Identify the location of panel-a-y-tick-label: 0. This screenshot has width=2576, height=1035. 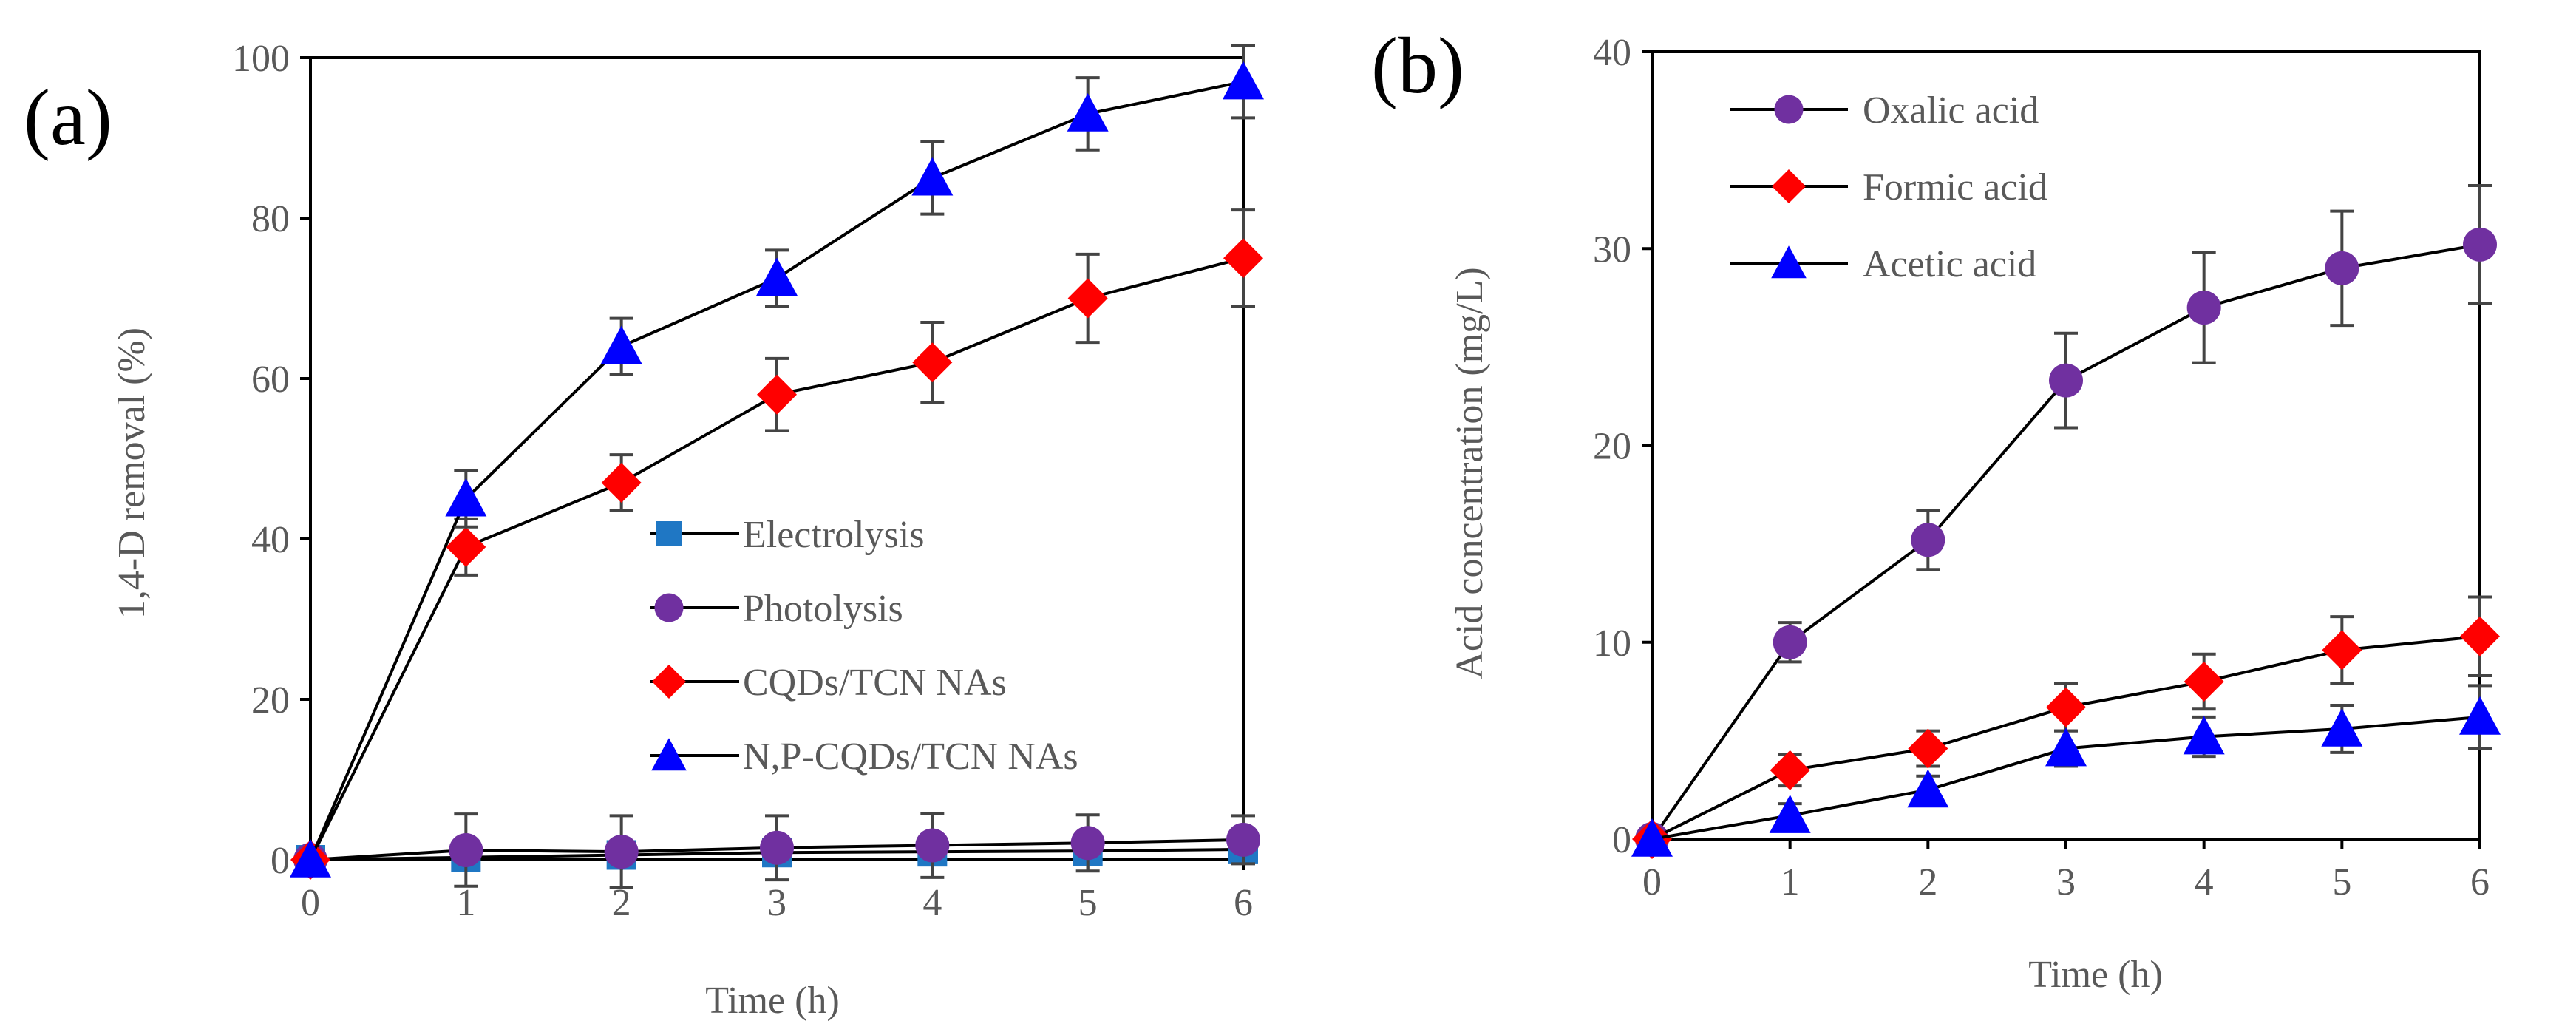
(280, 861).